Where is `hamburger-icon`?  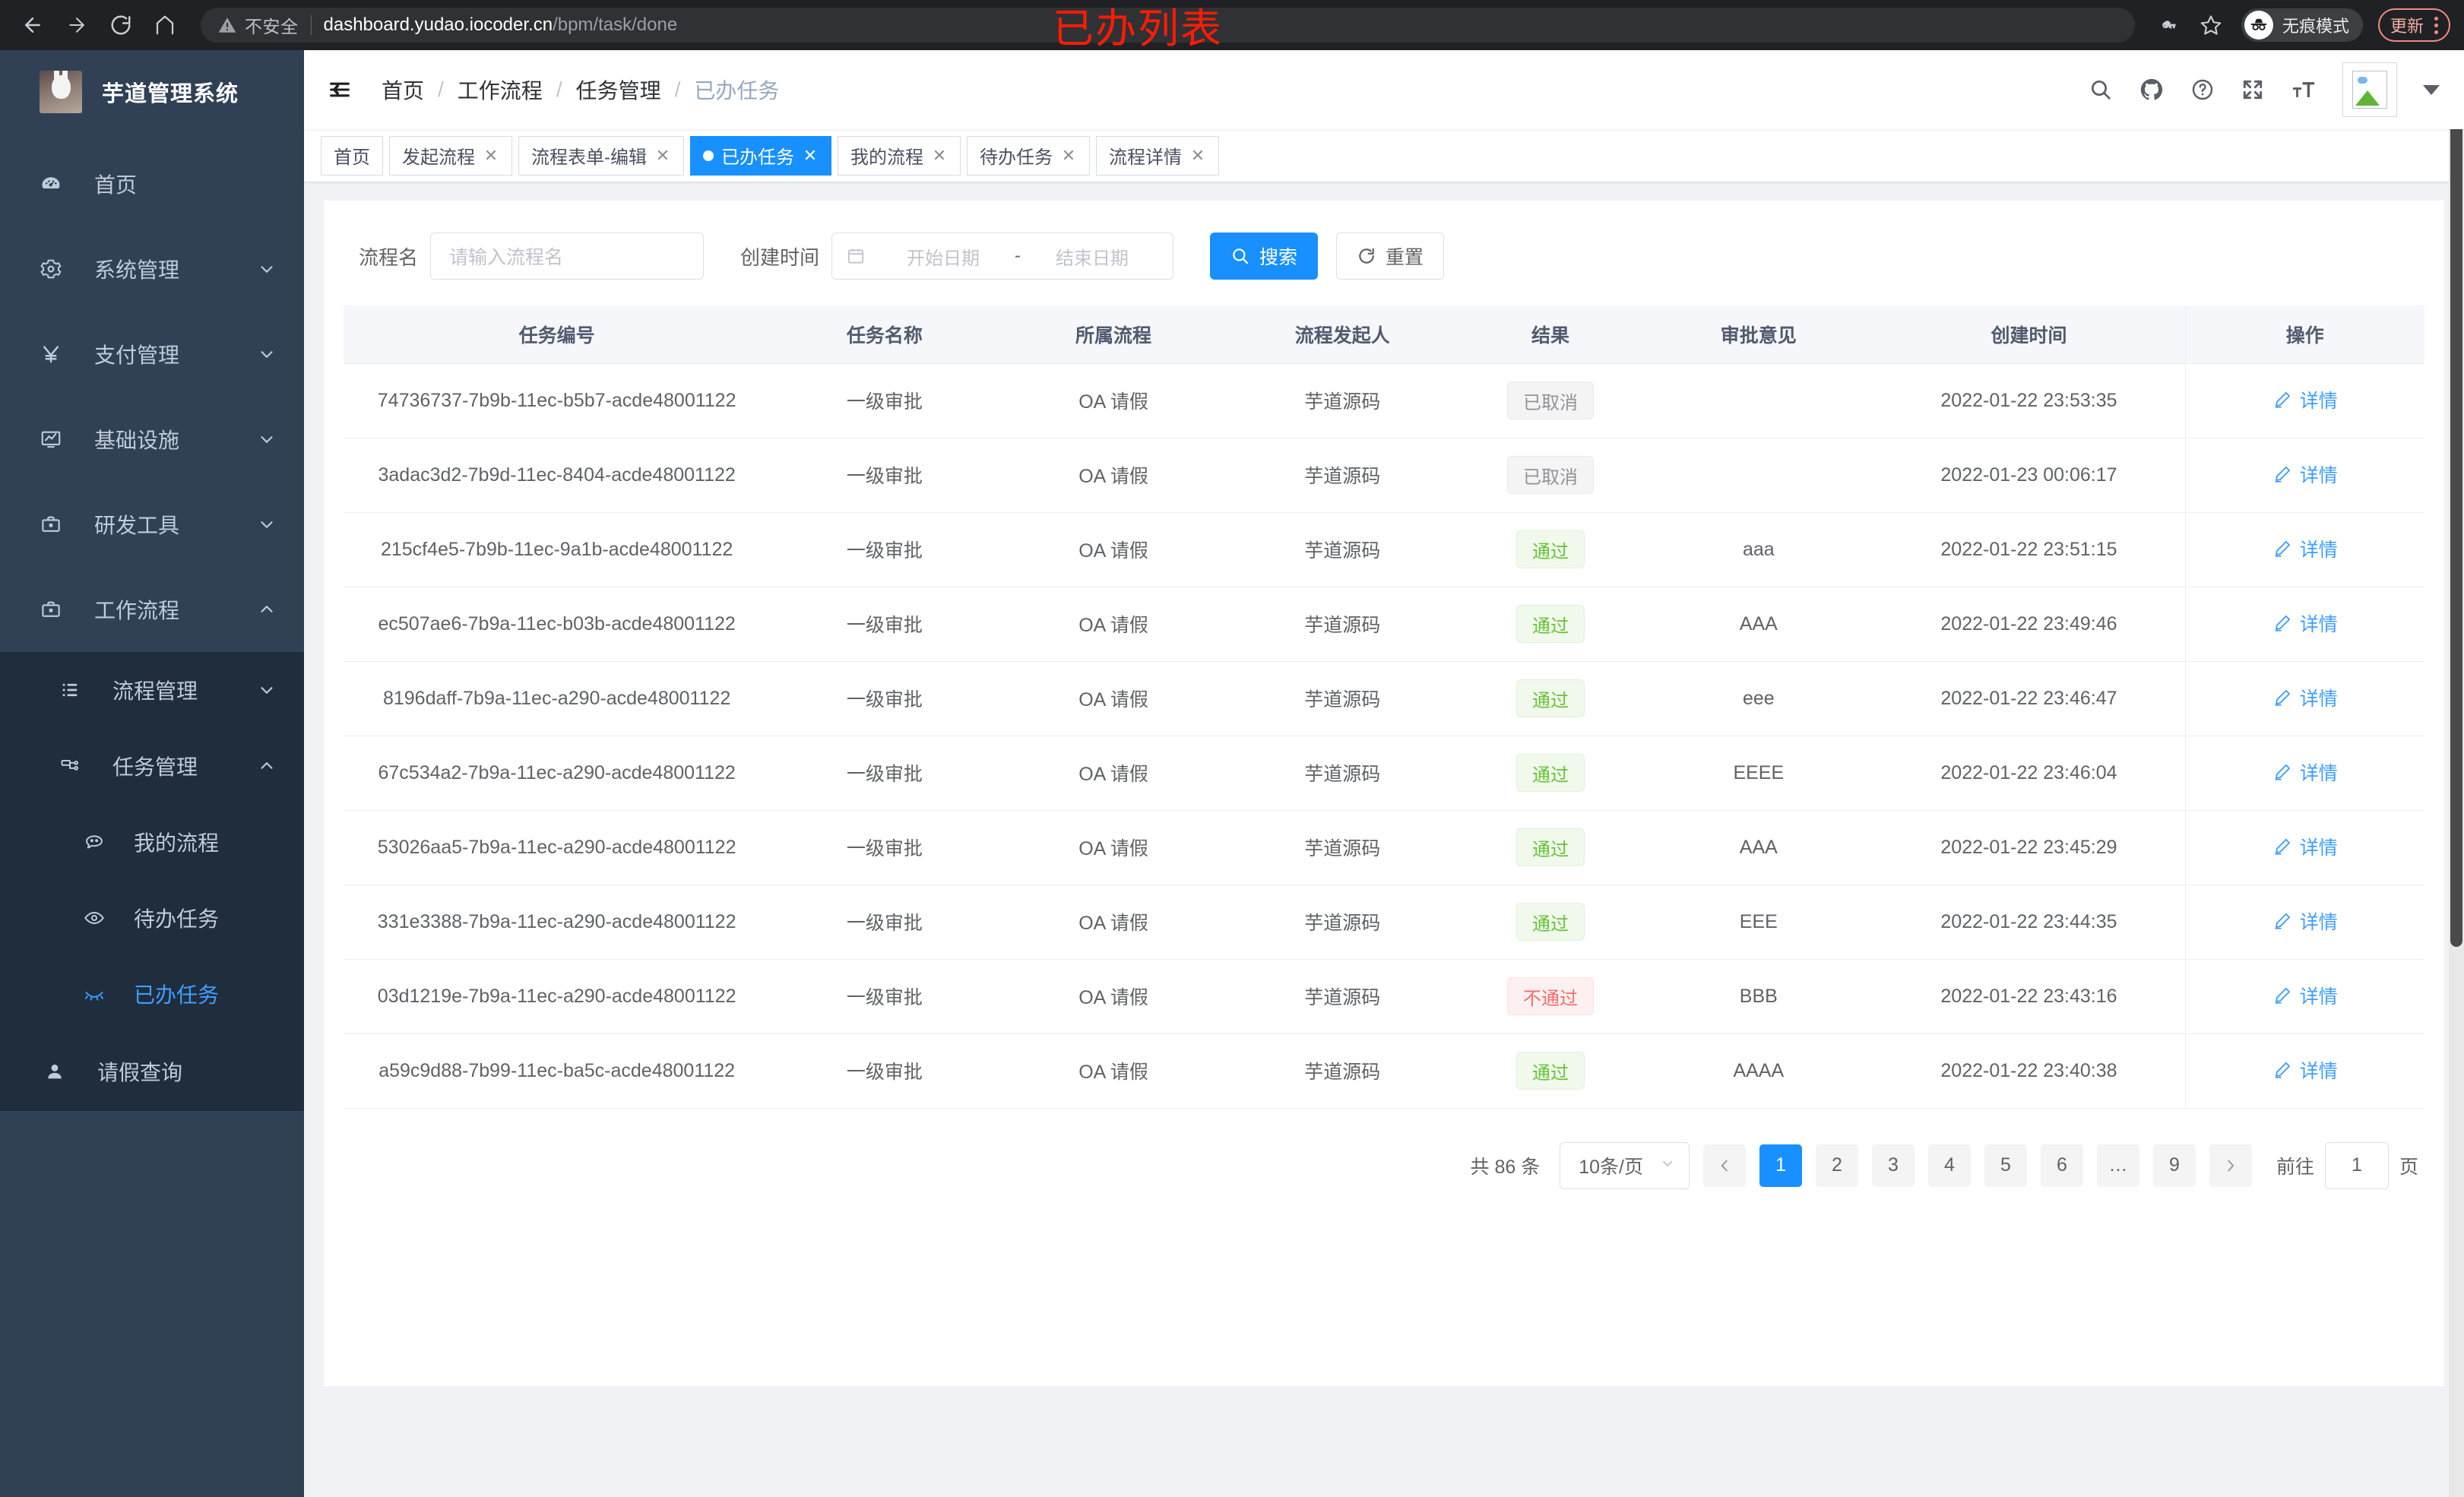 hamburger-icon is located at coordinates (344, 90).